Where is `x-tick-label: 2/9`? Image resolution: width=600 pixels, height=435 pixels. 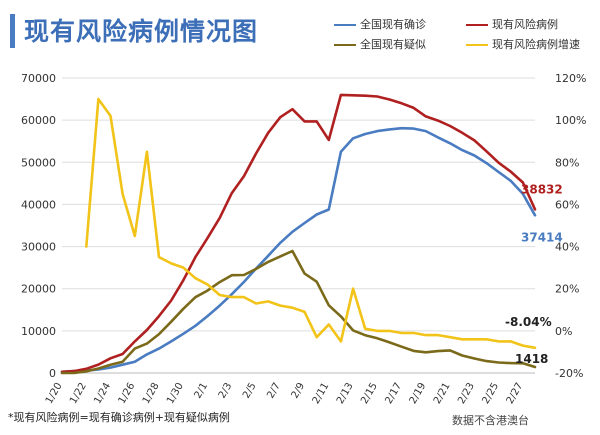 x-tick-label: 2/9 is located at coordinates (299, 390).